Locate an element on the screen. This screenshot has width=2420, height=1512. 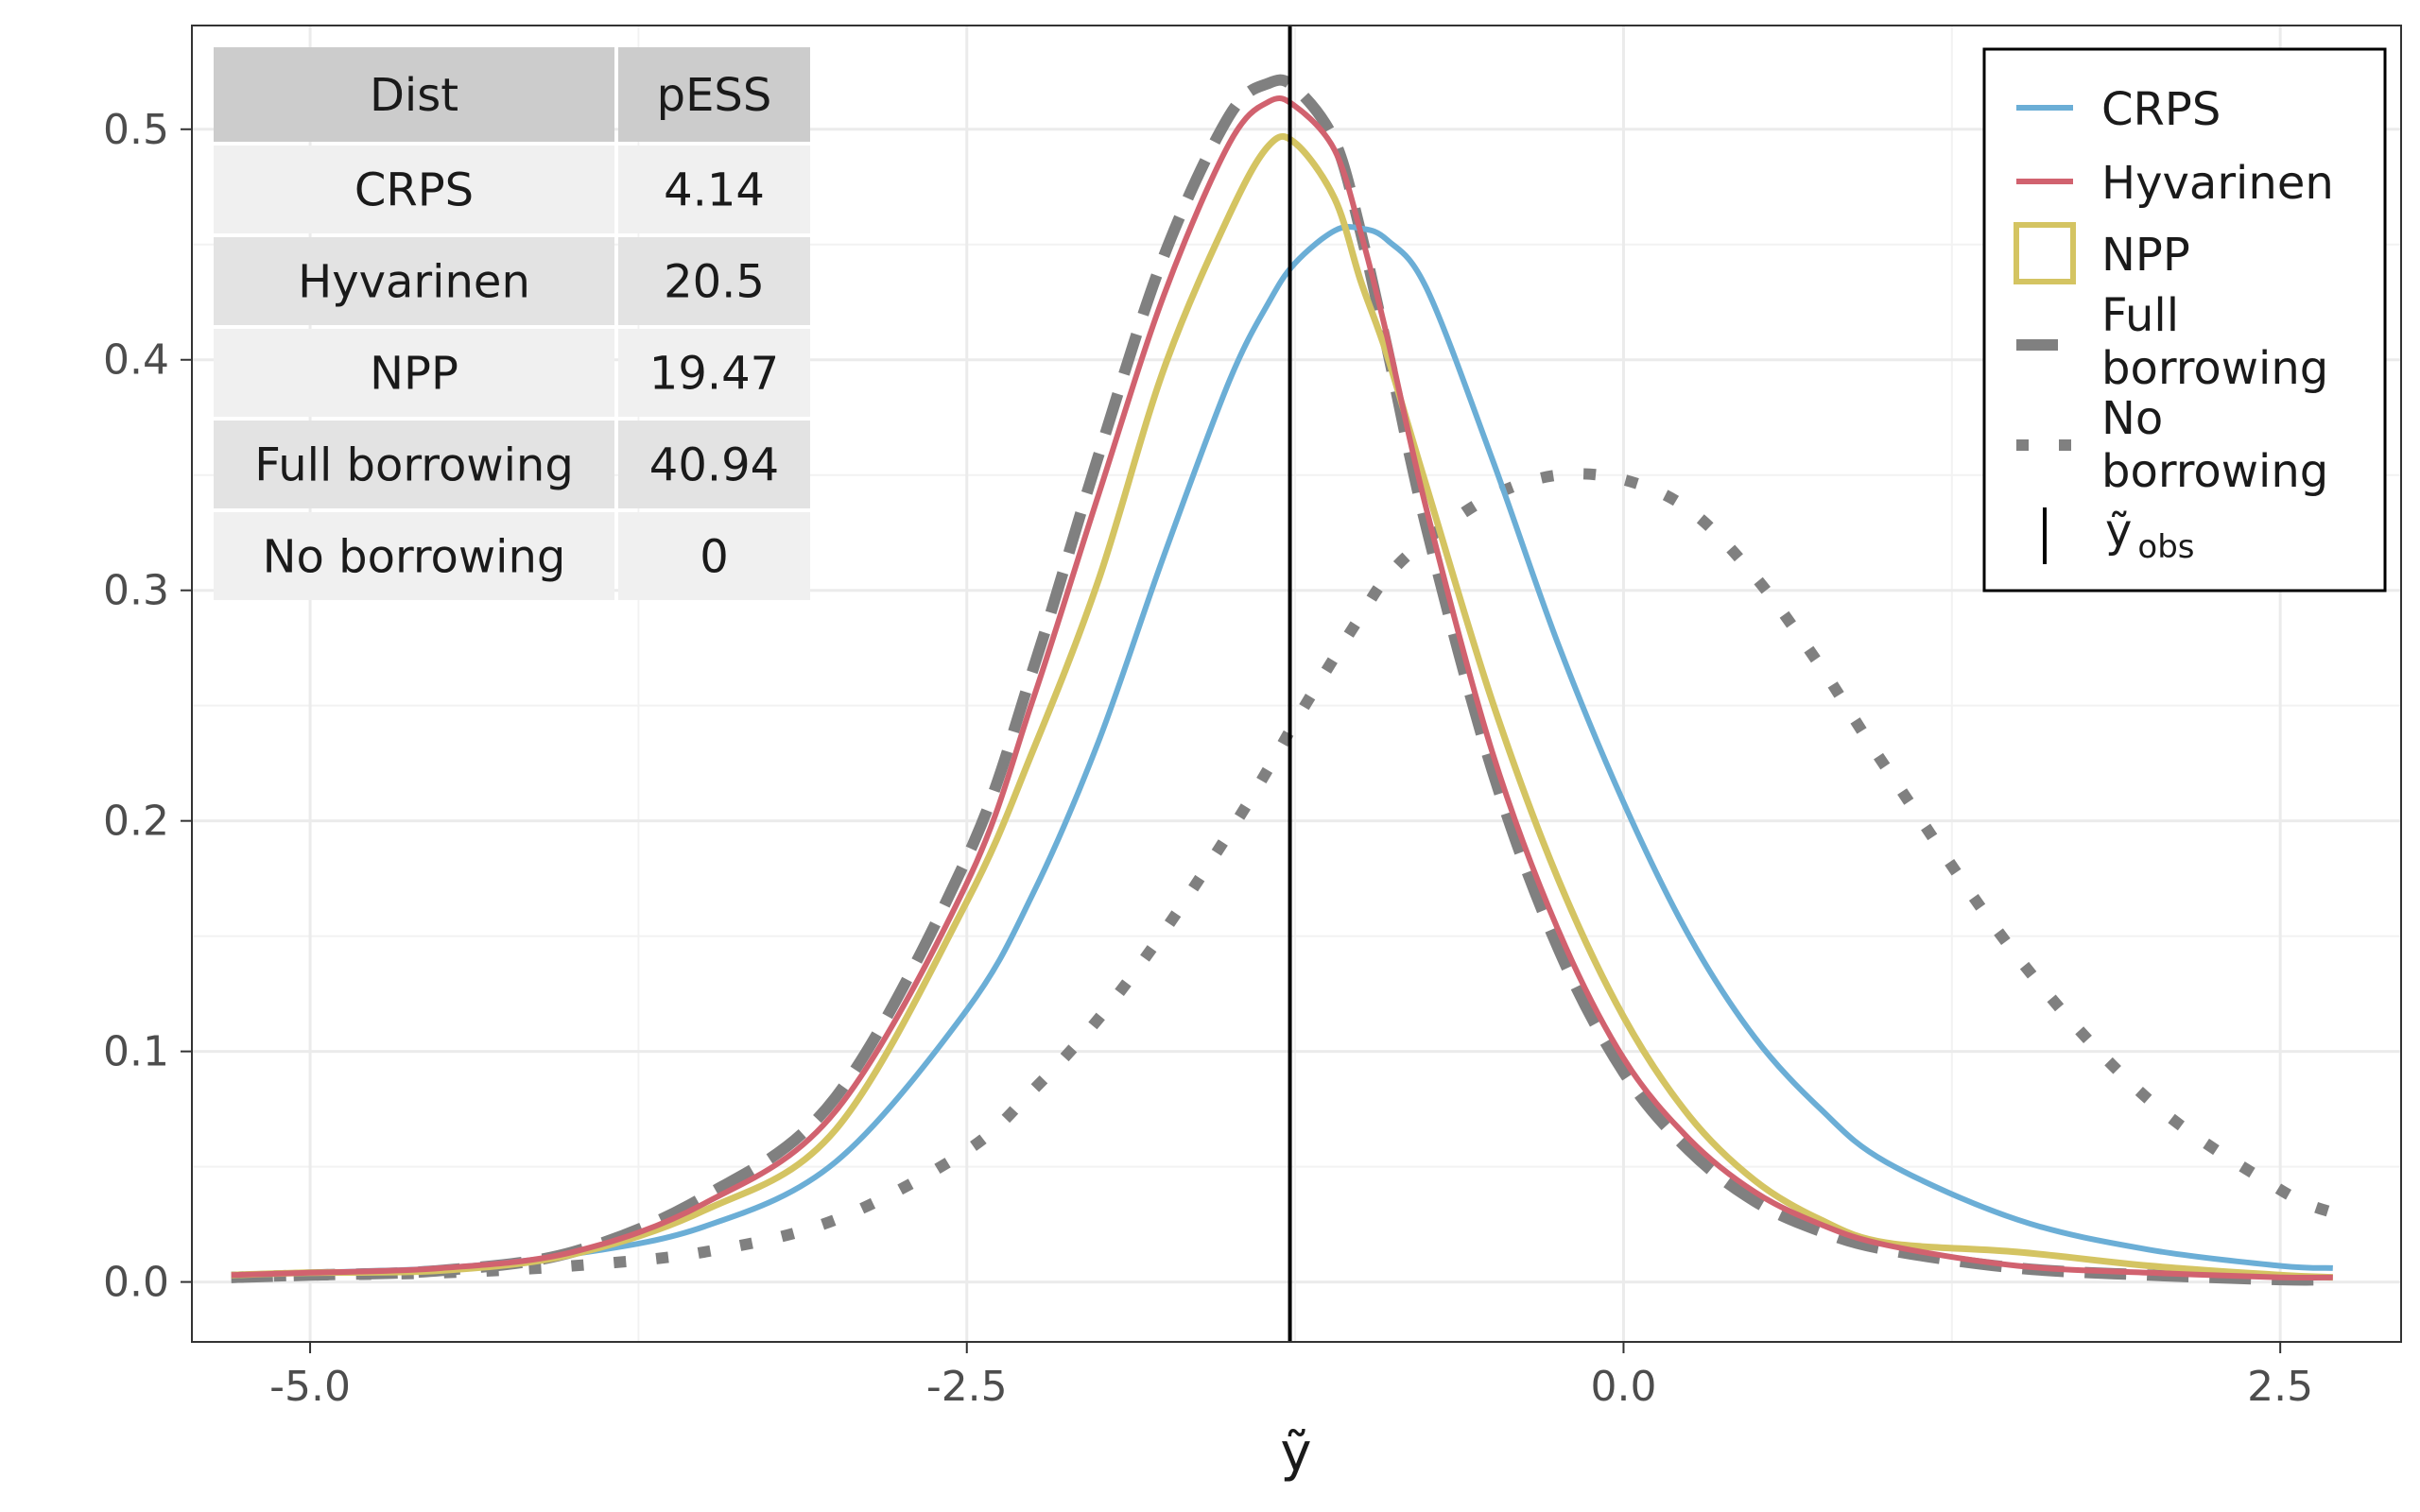
x-axis-title: ỹ is located at coordinates (1295, 1453).